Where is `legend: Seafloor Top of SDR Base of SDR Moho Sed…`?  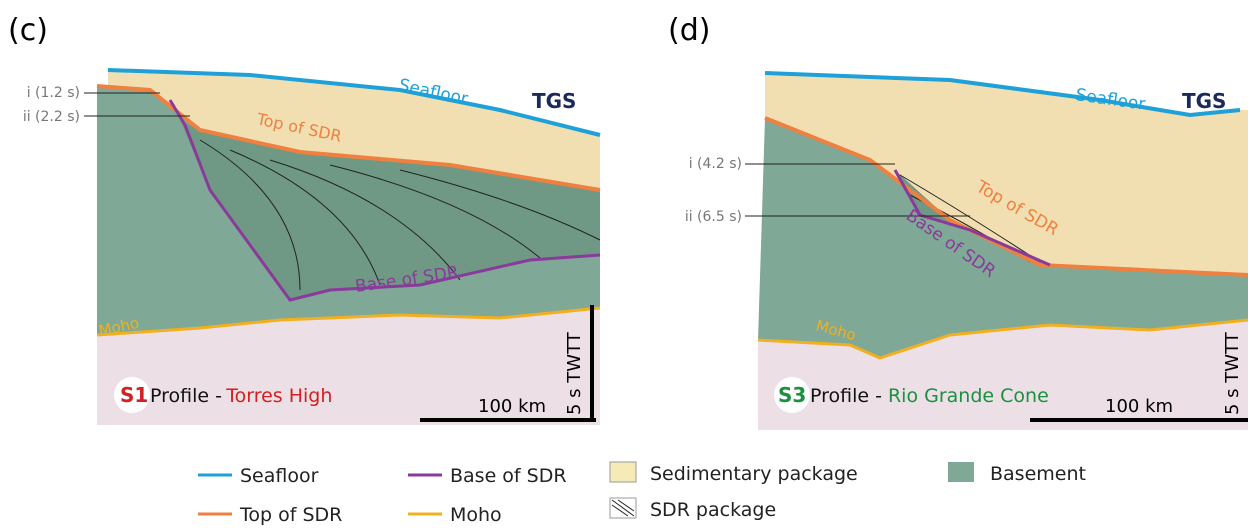 legend: Seafloor Top of SDR Base of SDR Moho Sed… is located at coordinates (642, 493).